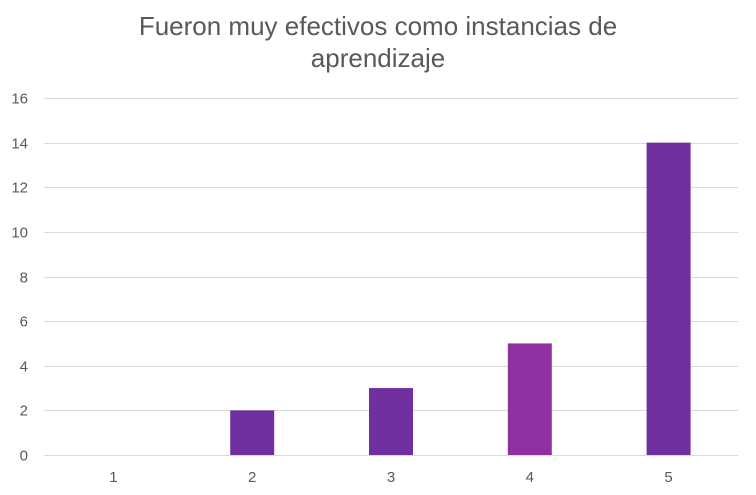  Describe the element at coordinates (252, 477) in the screenshot. I see `x-tick-label: 2` at that location.